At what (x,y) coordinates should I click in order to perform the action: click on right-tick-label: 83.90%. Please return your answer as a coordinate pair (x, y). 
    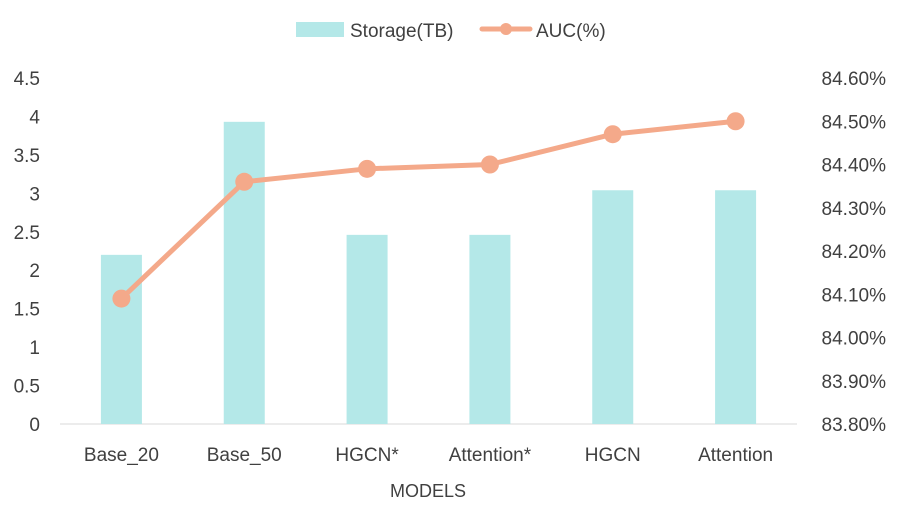
    Looking at the image, I should click on (854, 382).